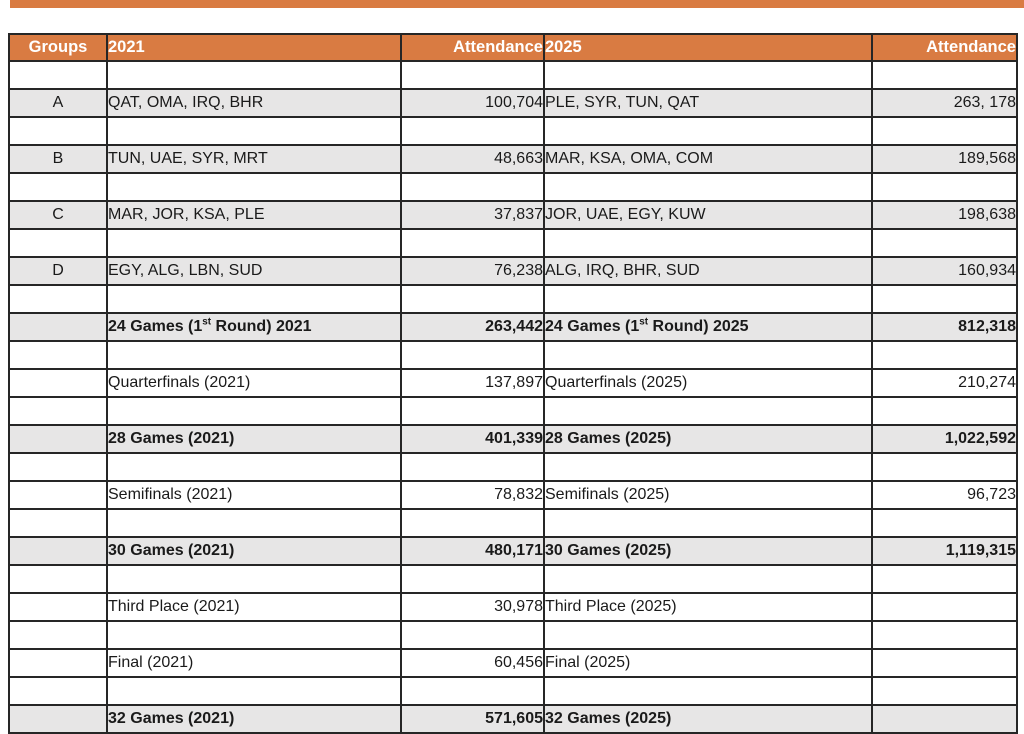  Describe the element at coordinates (708, 271) in the screenshot. I see `label-2025-cell: ALG, IRQ, BHR, SUD` at that location.